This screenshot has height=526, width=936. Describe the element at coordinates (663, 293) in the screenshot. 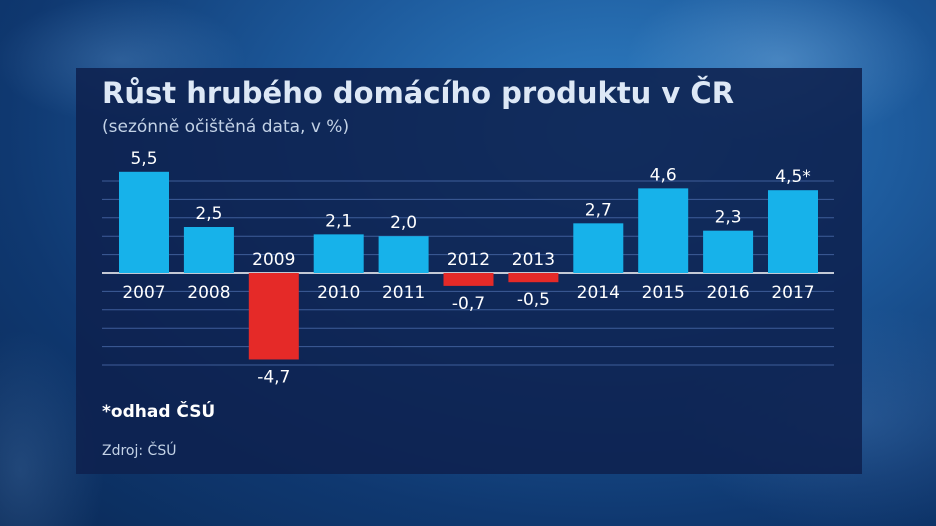

I see `x-tick-label-2015: 2015` at that location.